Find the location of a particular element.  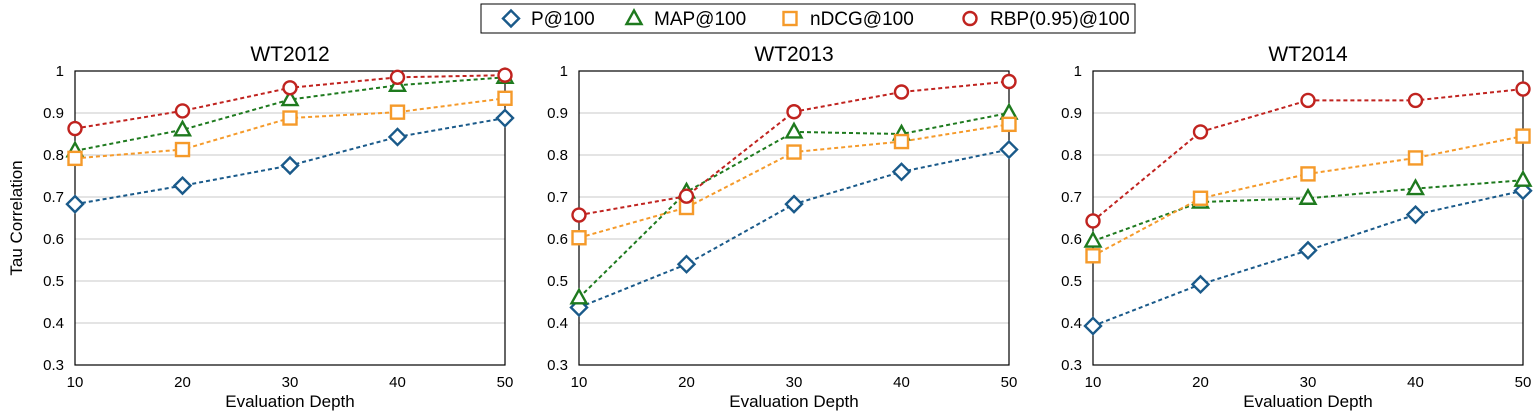

square-marker-icon is located at coordinates (790, 18).